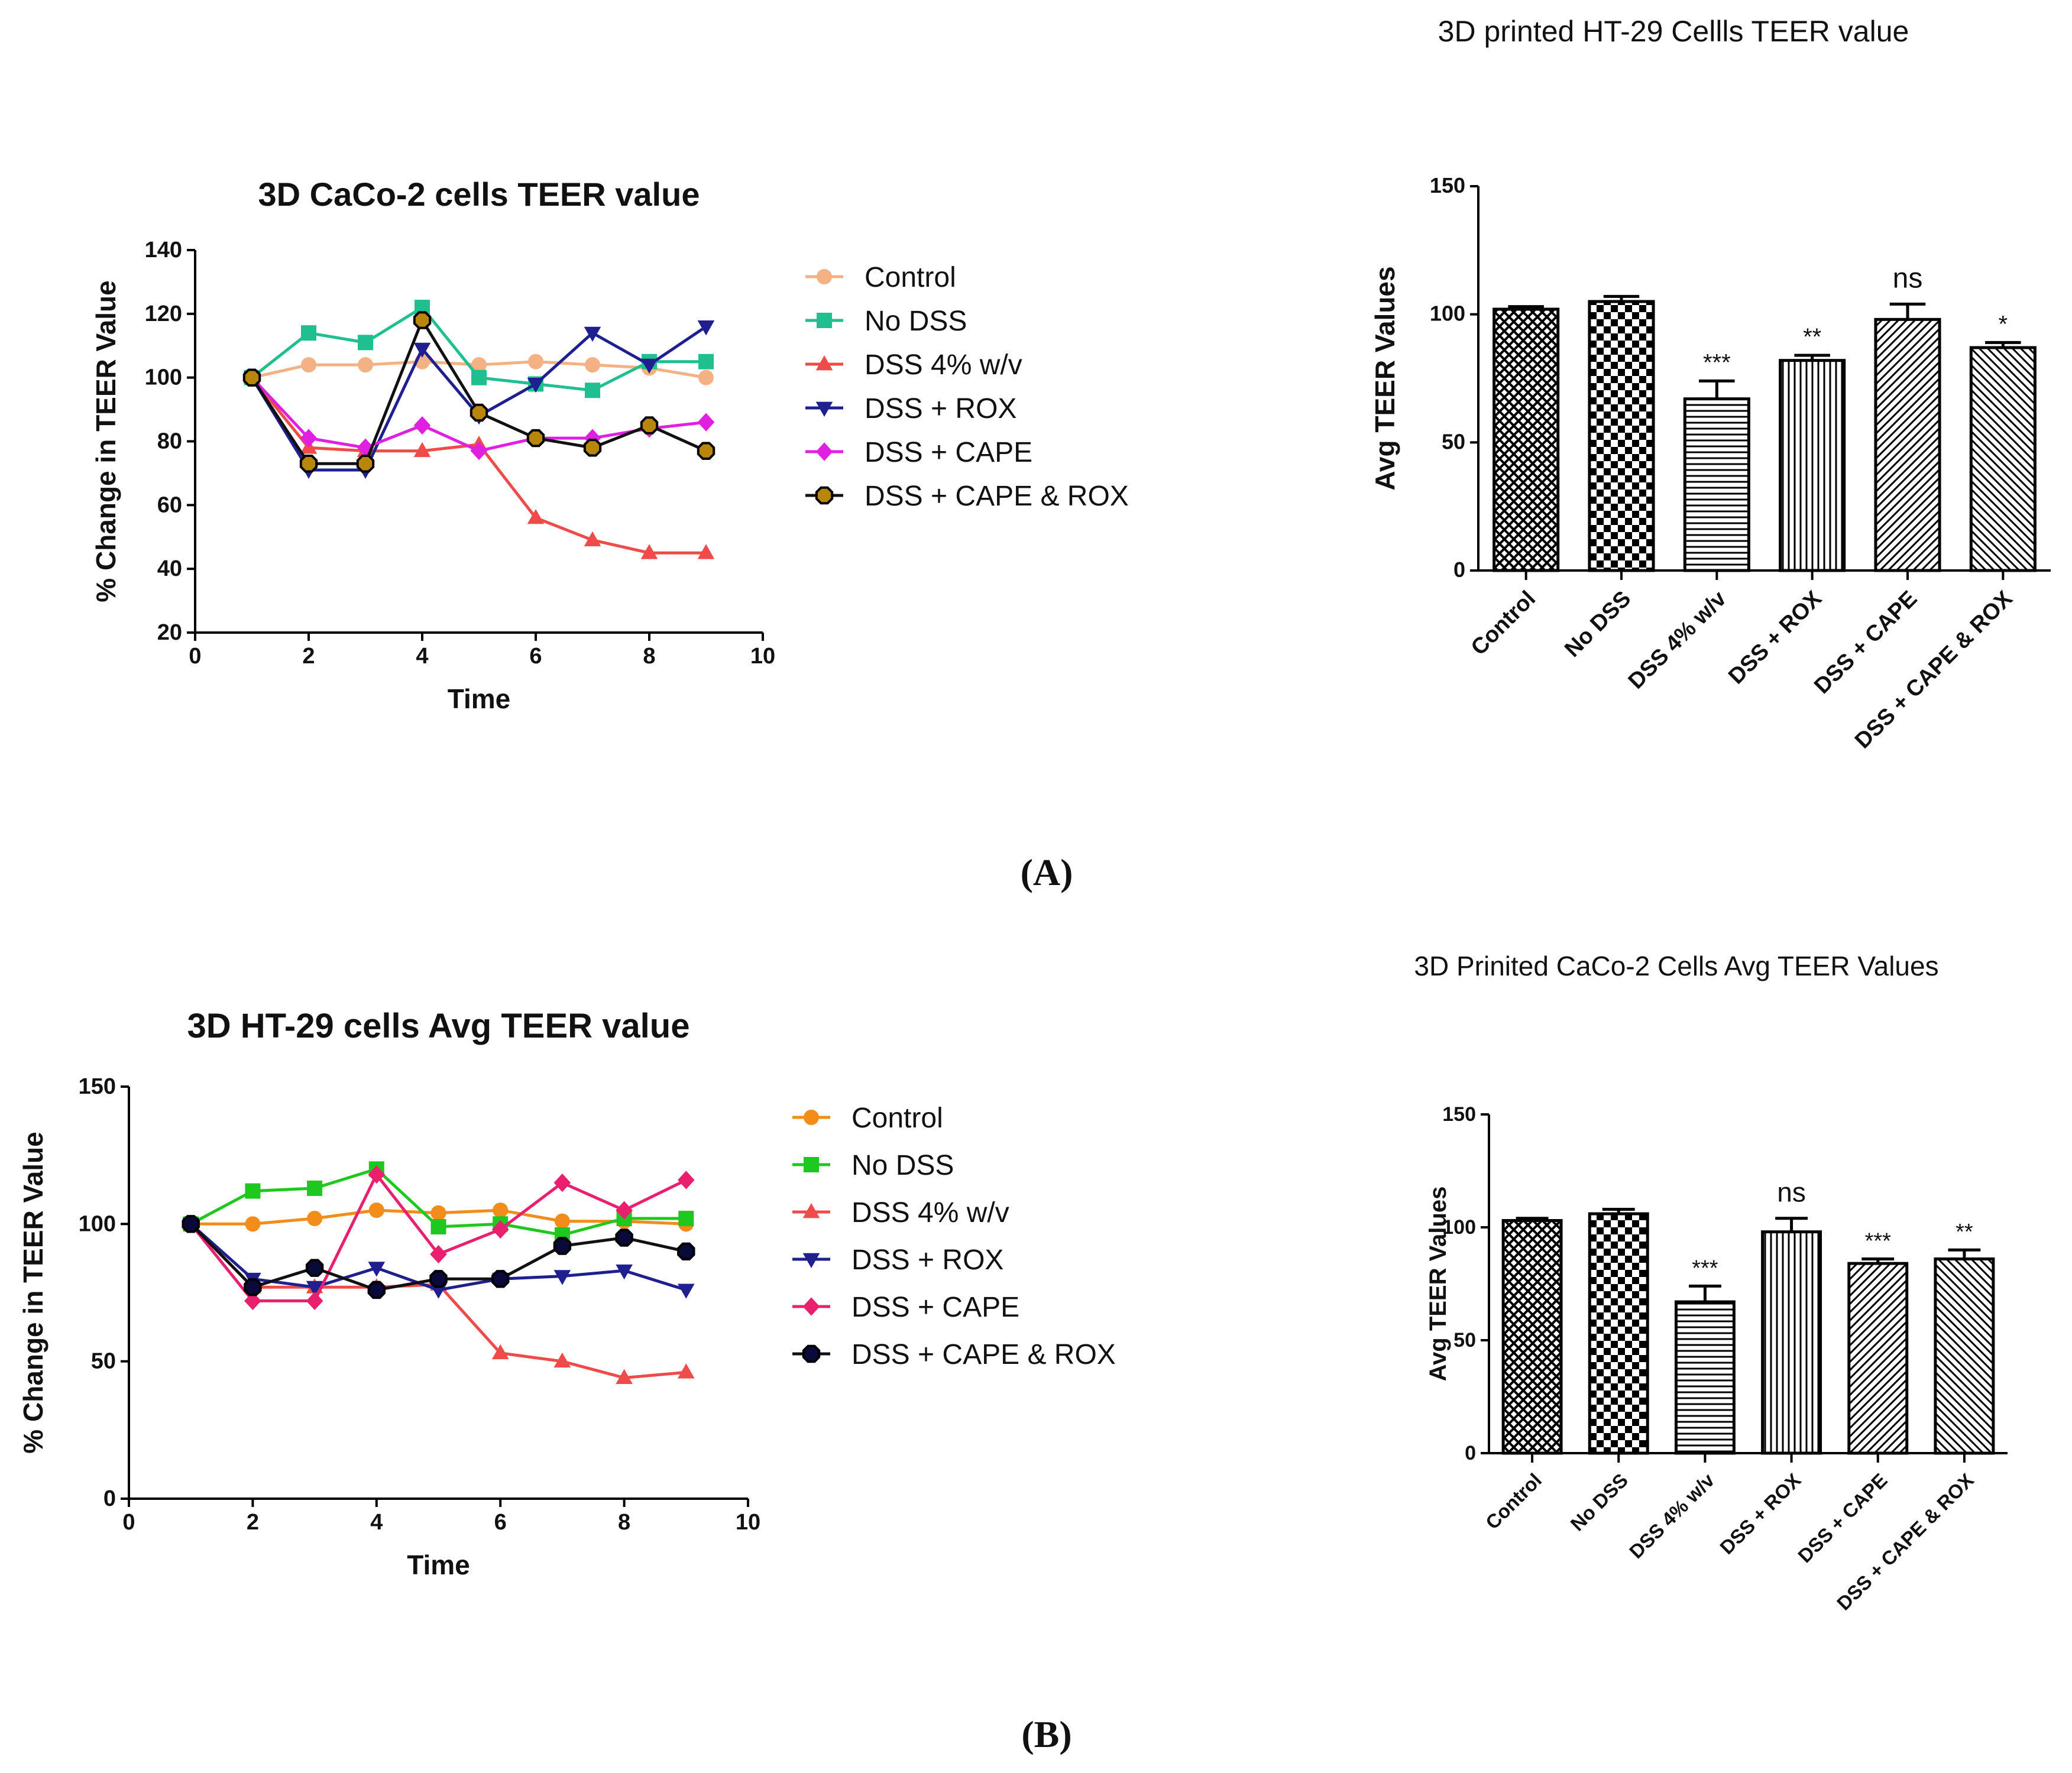 The width and height of the screenshot is (2072, 1773). What do you see at coordinates (1934, 669) in the screenshot?
I see `x-tick-label-dss-cape-rox: DSS + CAPE & ROX` at bounding box center [1934, 669].